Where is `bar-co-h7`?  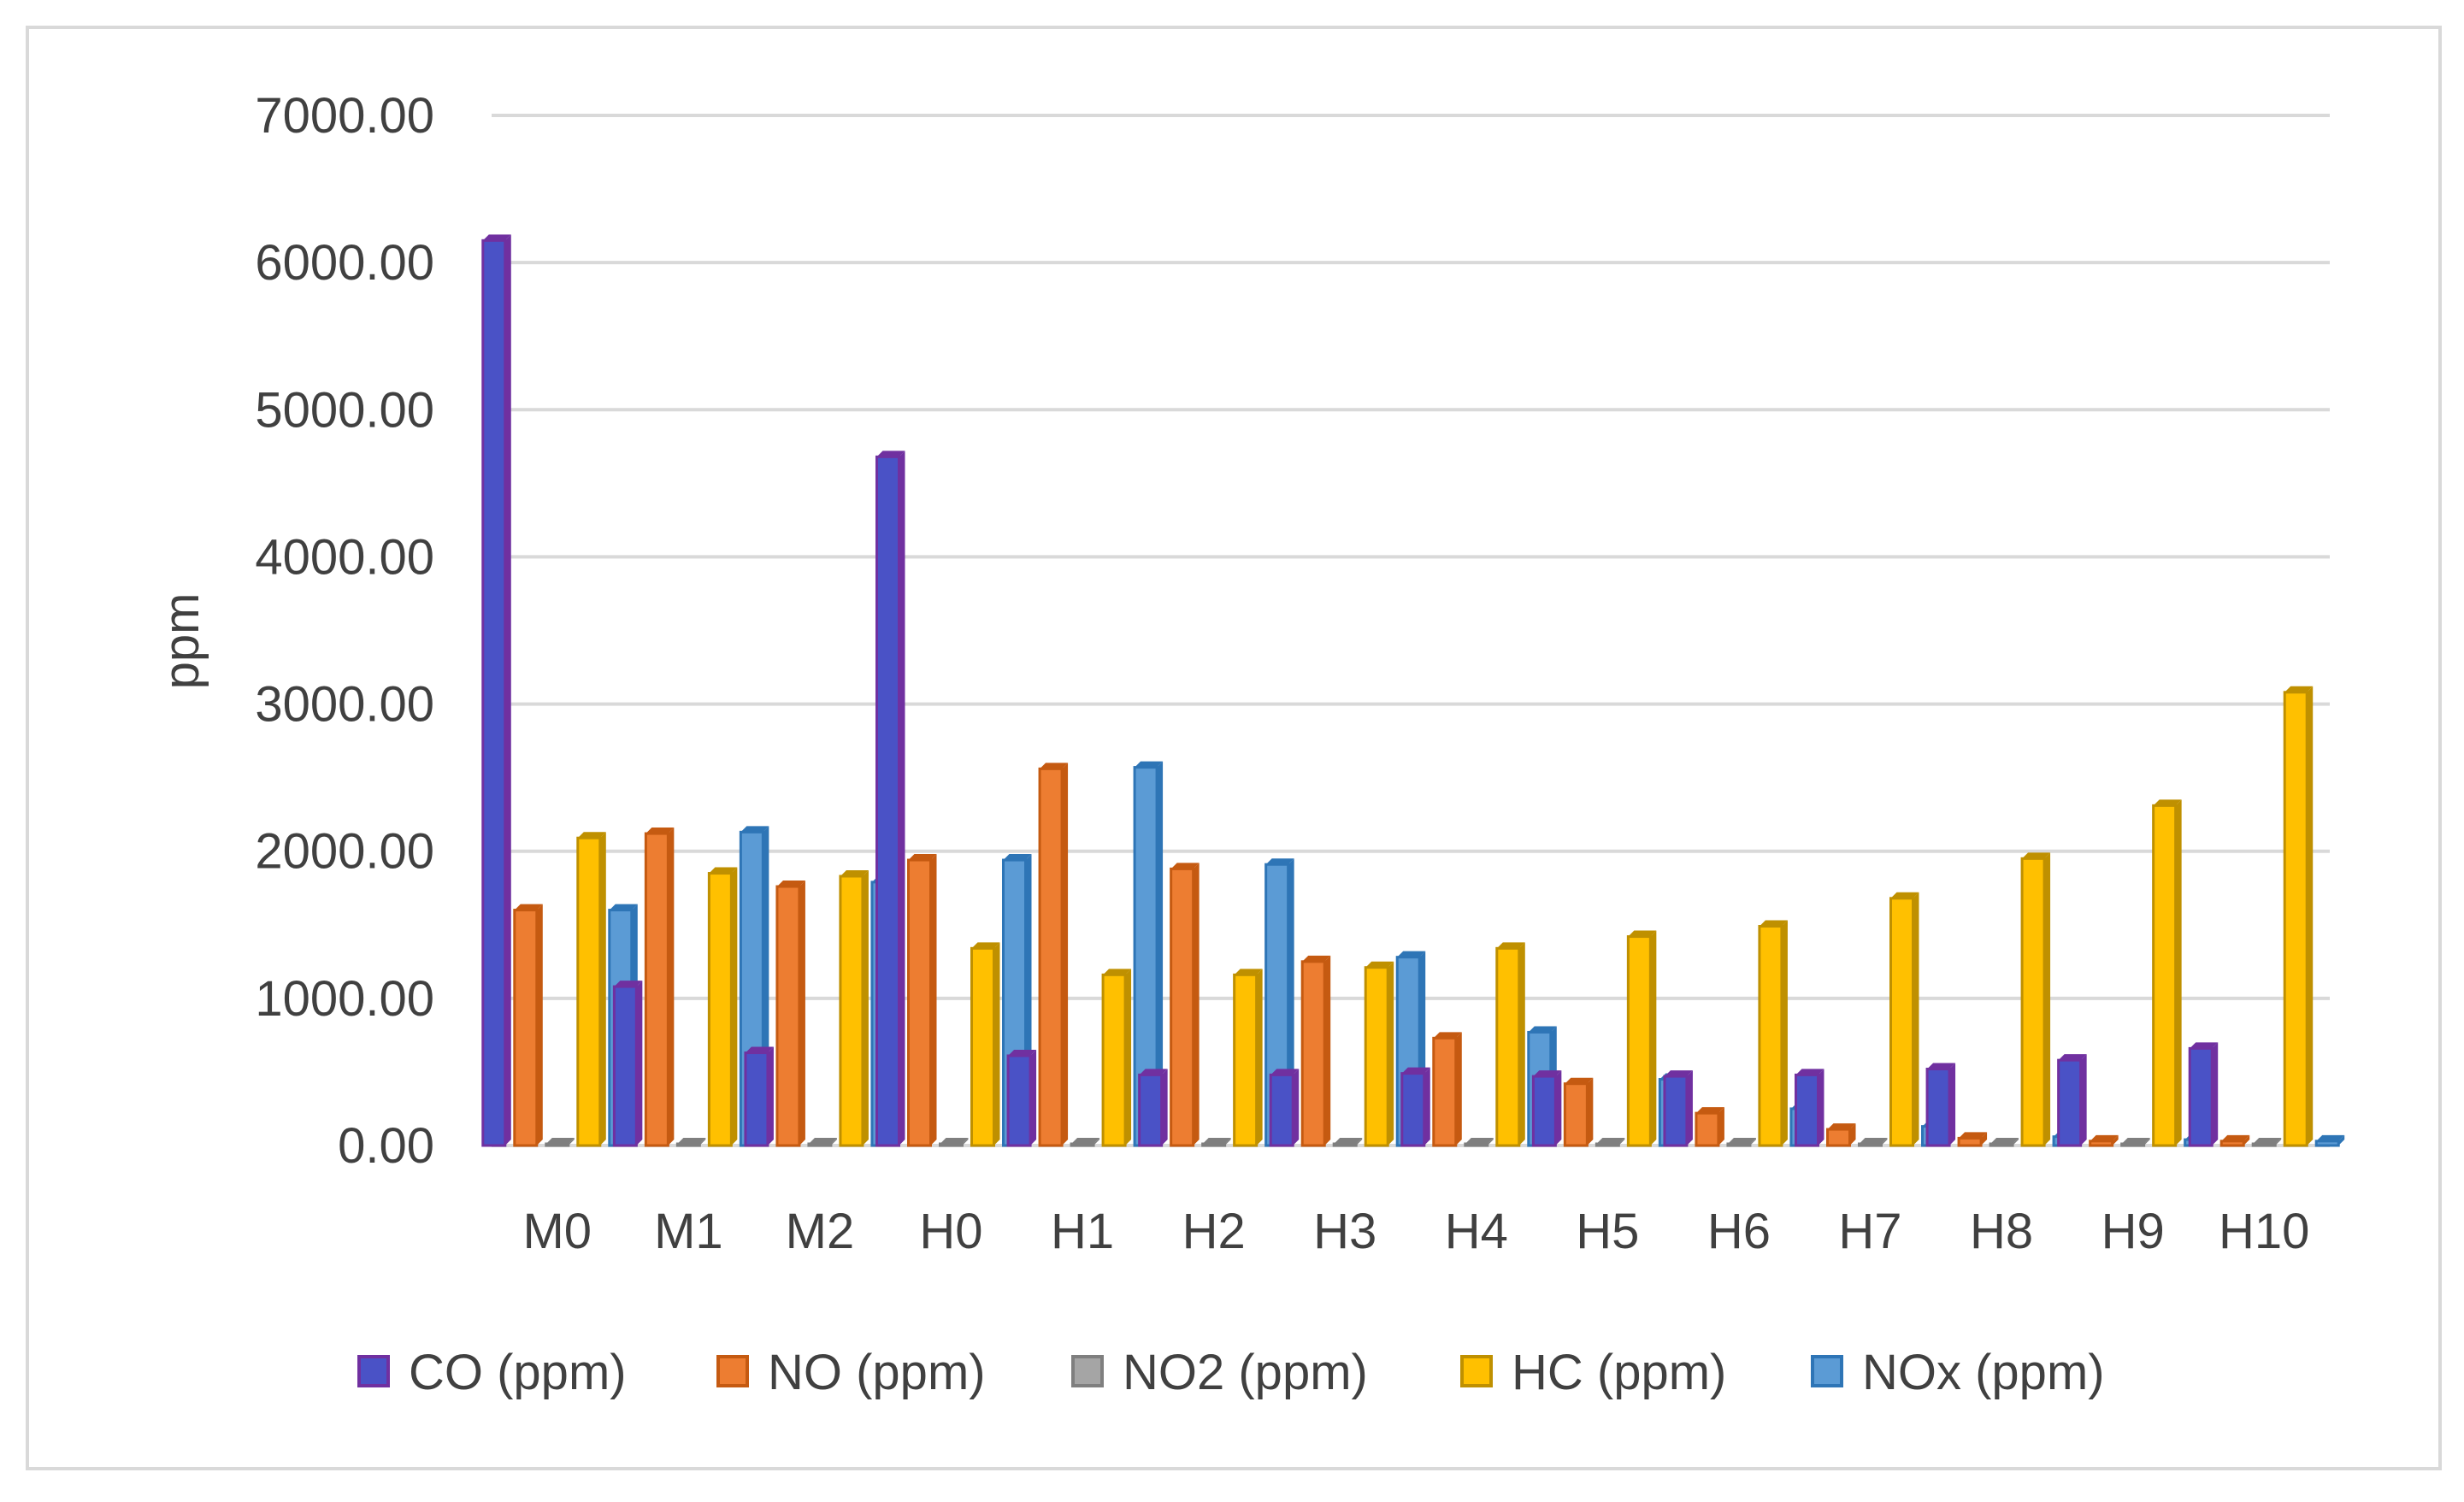
bar-co-h7 is located at coordinates (1809, 1108).